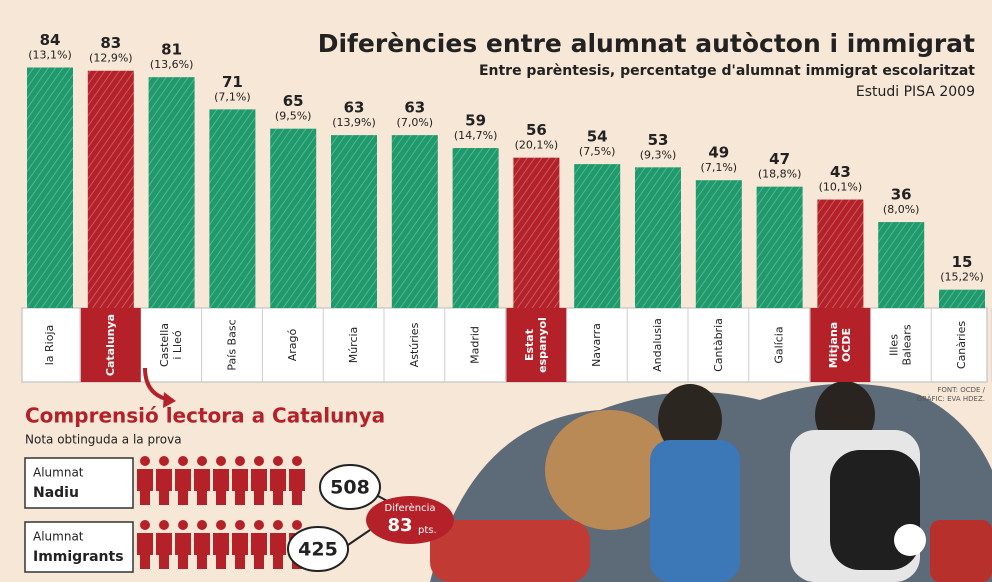 The image size is (992, 582). I want to click on value-label: 43, so click(840, 172).